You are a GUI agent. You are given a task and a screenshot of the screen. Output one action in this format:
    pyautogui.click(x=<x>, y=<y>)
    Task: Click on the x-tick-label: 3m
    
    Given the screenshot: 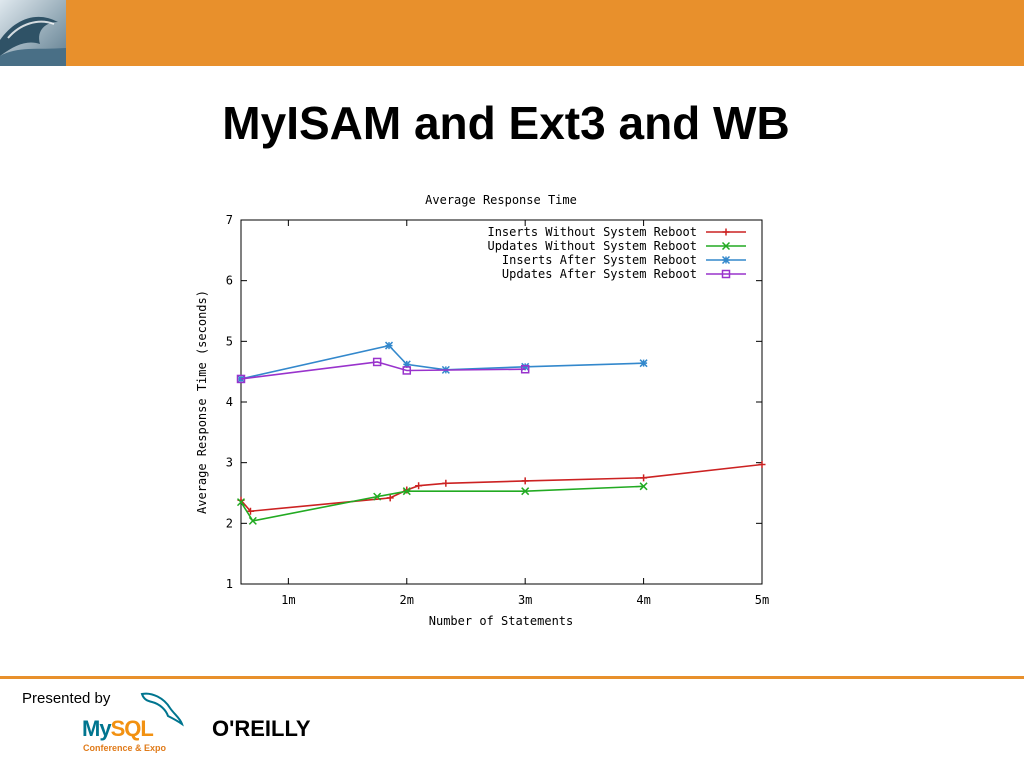 What is the action you would take?
    pyautogui.click(x=525, y=600)
    